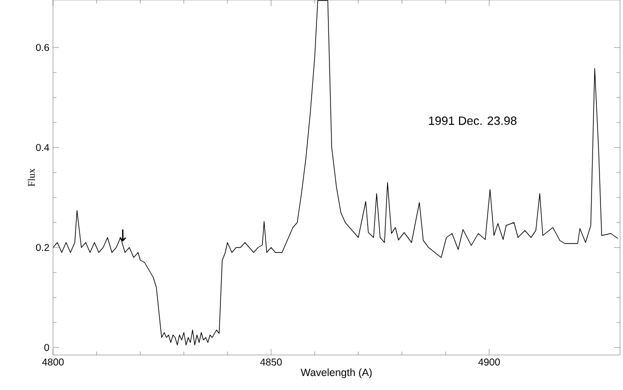 The width and height of the screenshot is (623, 390). What do you see at coordinates (53, 362) in the screenshot?
I see `x-tick-label: 4800` at bounding box center [53, 362].